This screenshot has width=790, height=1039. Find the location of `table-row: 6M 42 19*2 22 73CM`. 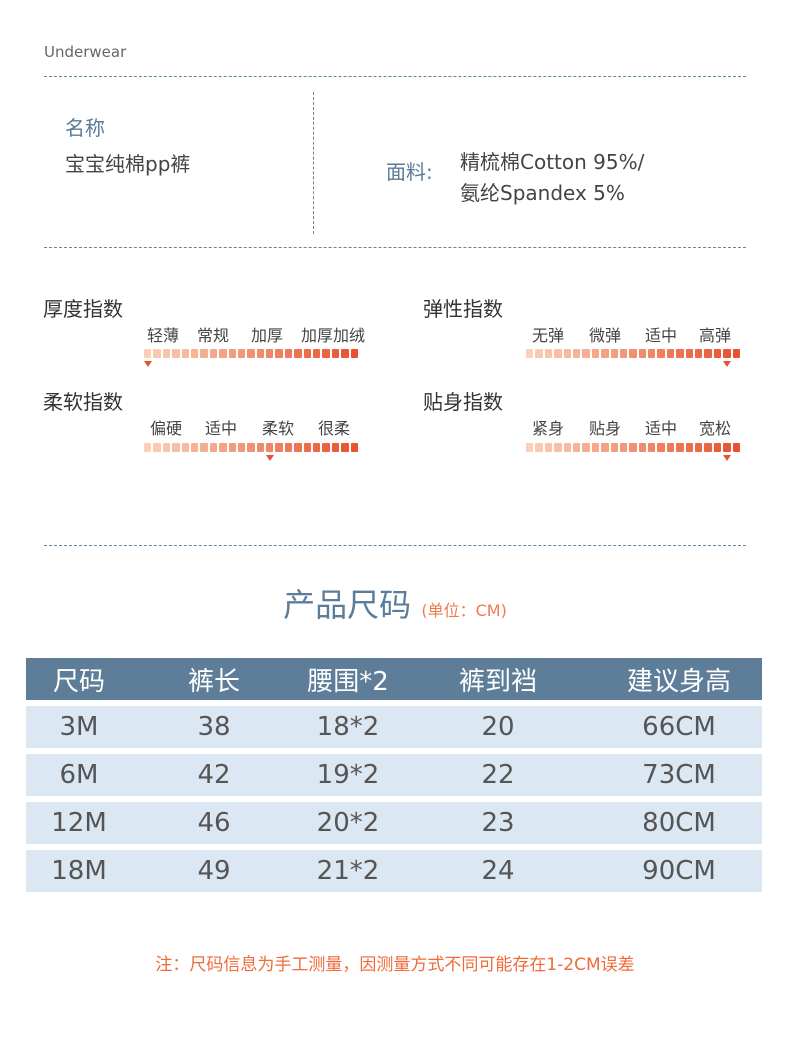

table-row: 6M 42 19*2 22 73CM is located at coordinates (394, 772).